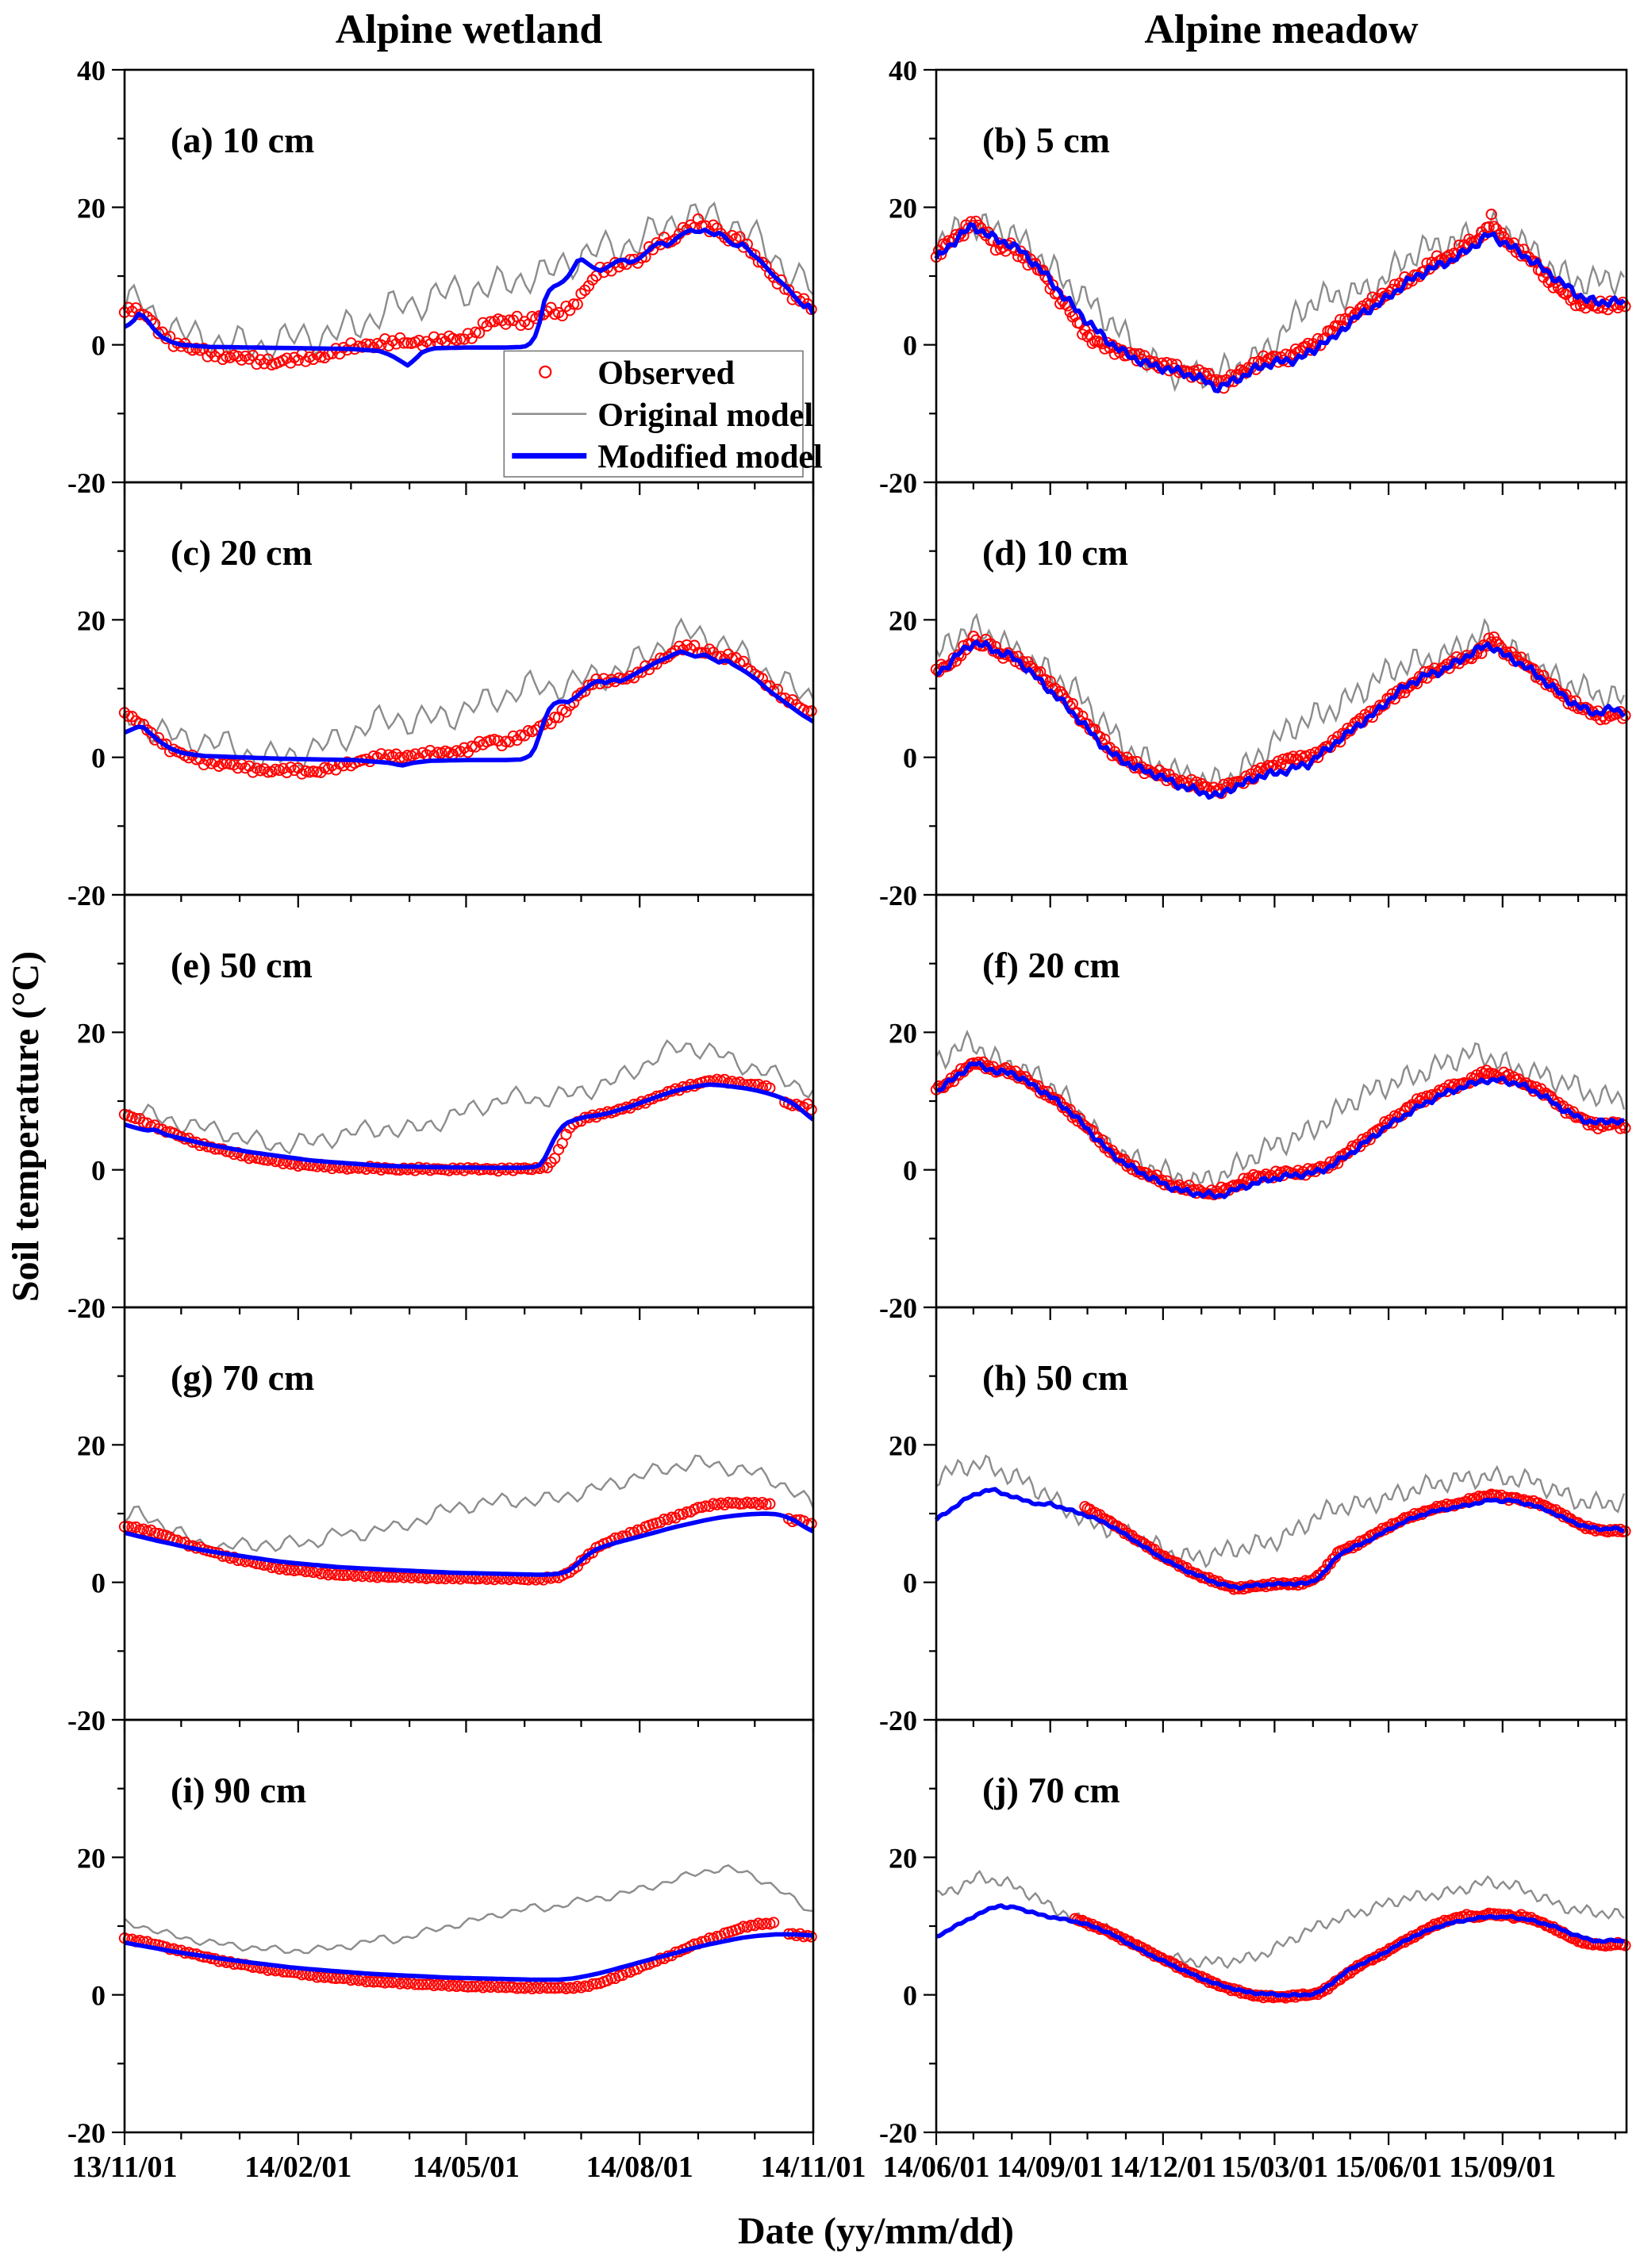 The image size is (1640, 2268). I want to click on legend-label: Observed, so click(666, 374).